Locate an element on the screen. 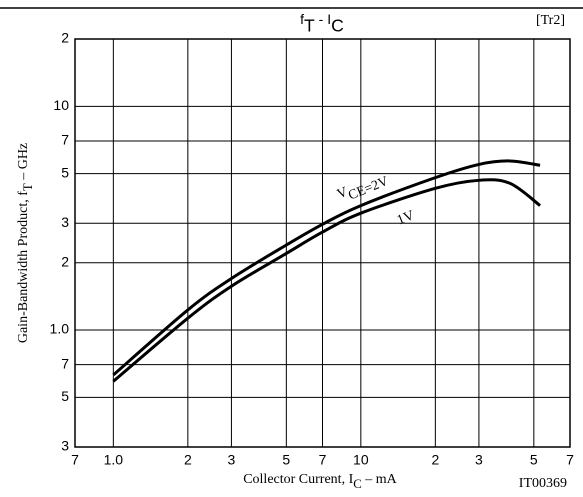 The image size is (583, 497). text-part: CE=2V is located at coordinates (368, 188).